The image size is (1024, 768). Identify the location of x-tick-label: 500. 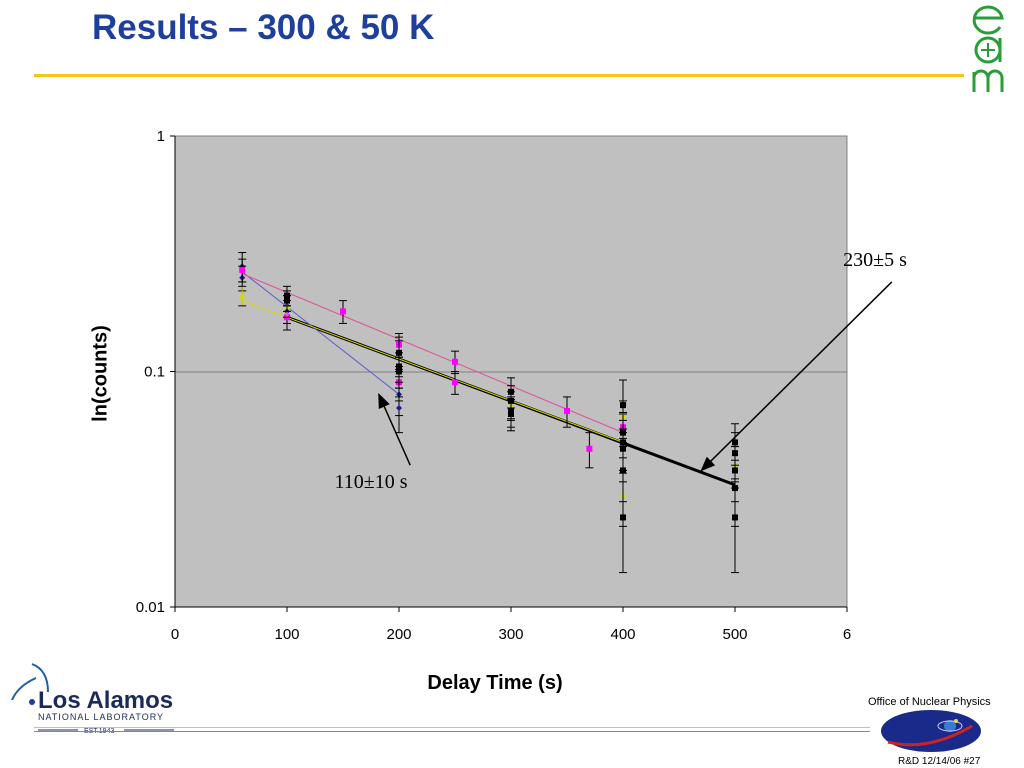
(734, 634).